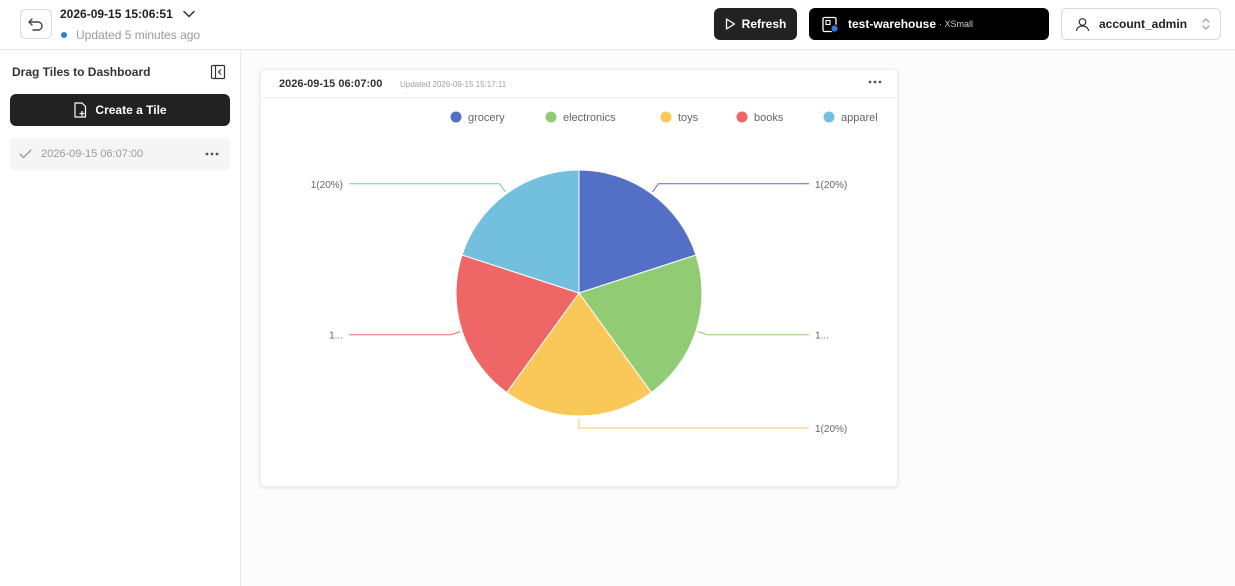  I want to click on pie-slice-grocery, so click(637, 231).